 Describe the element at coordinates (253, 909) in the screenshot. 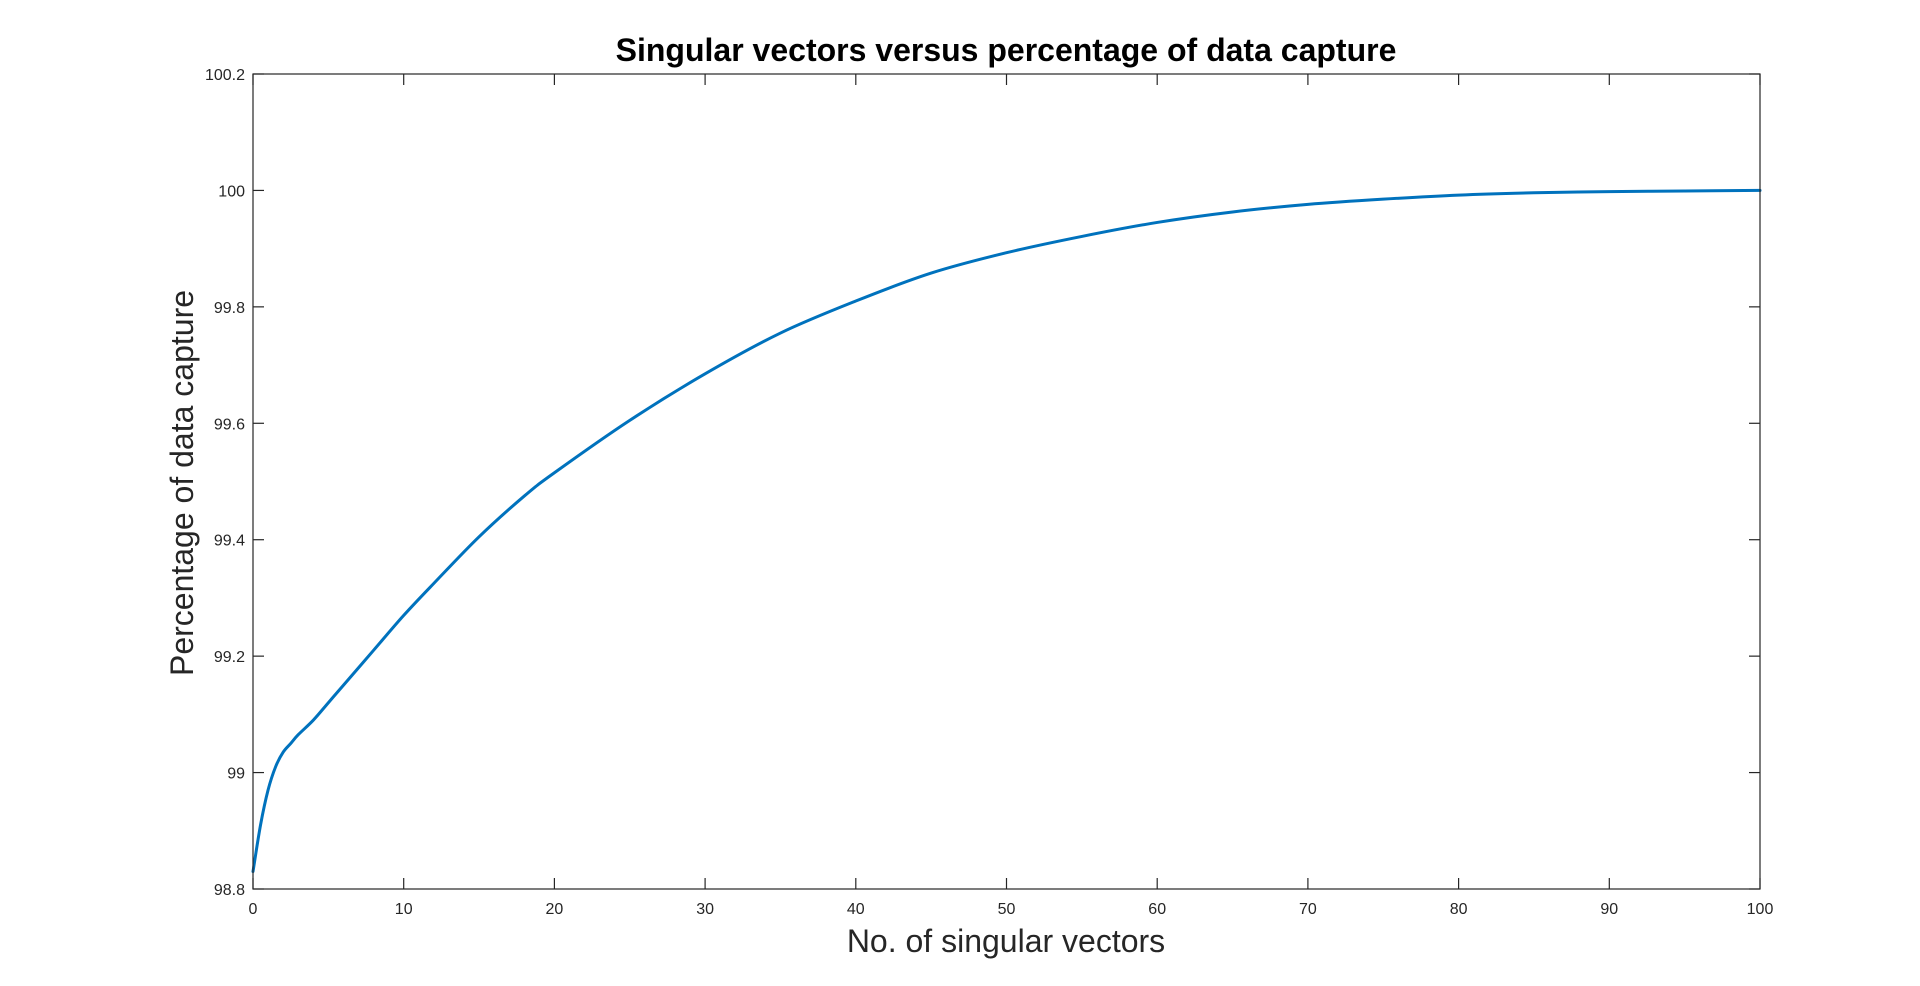

I see `x-tick-label: 0` at that location.